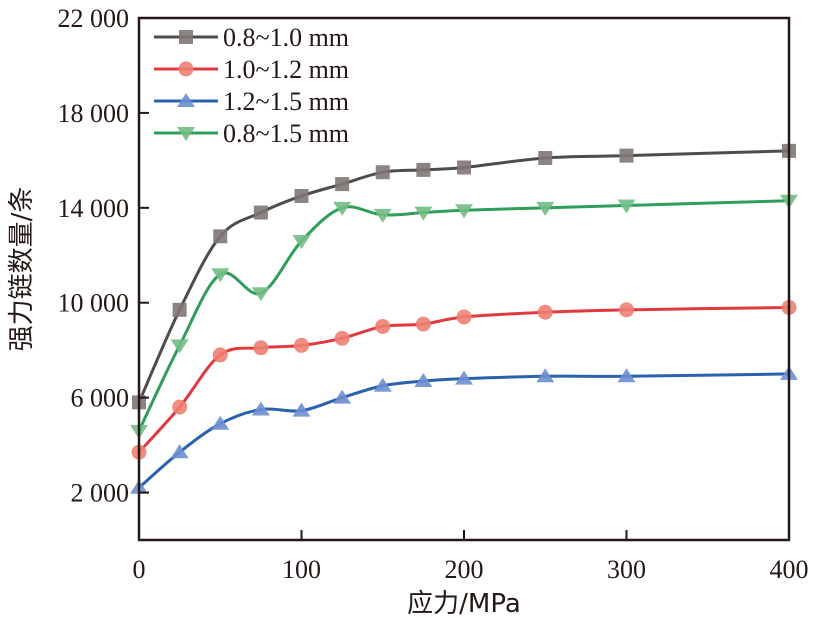  Describe the element at coordinates (100, 398) in the screenshot. I see `y-tick-label: 6 000` at that location.